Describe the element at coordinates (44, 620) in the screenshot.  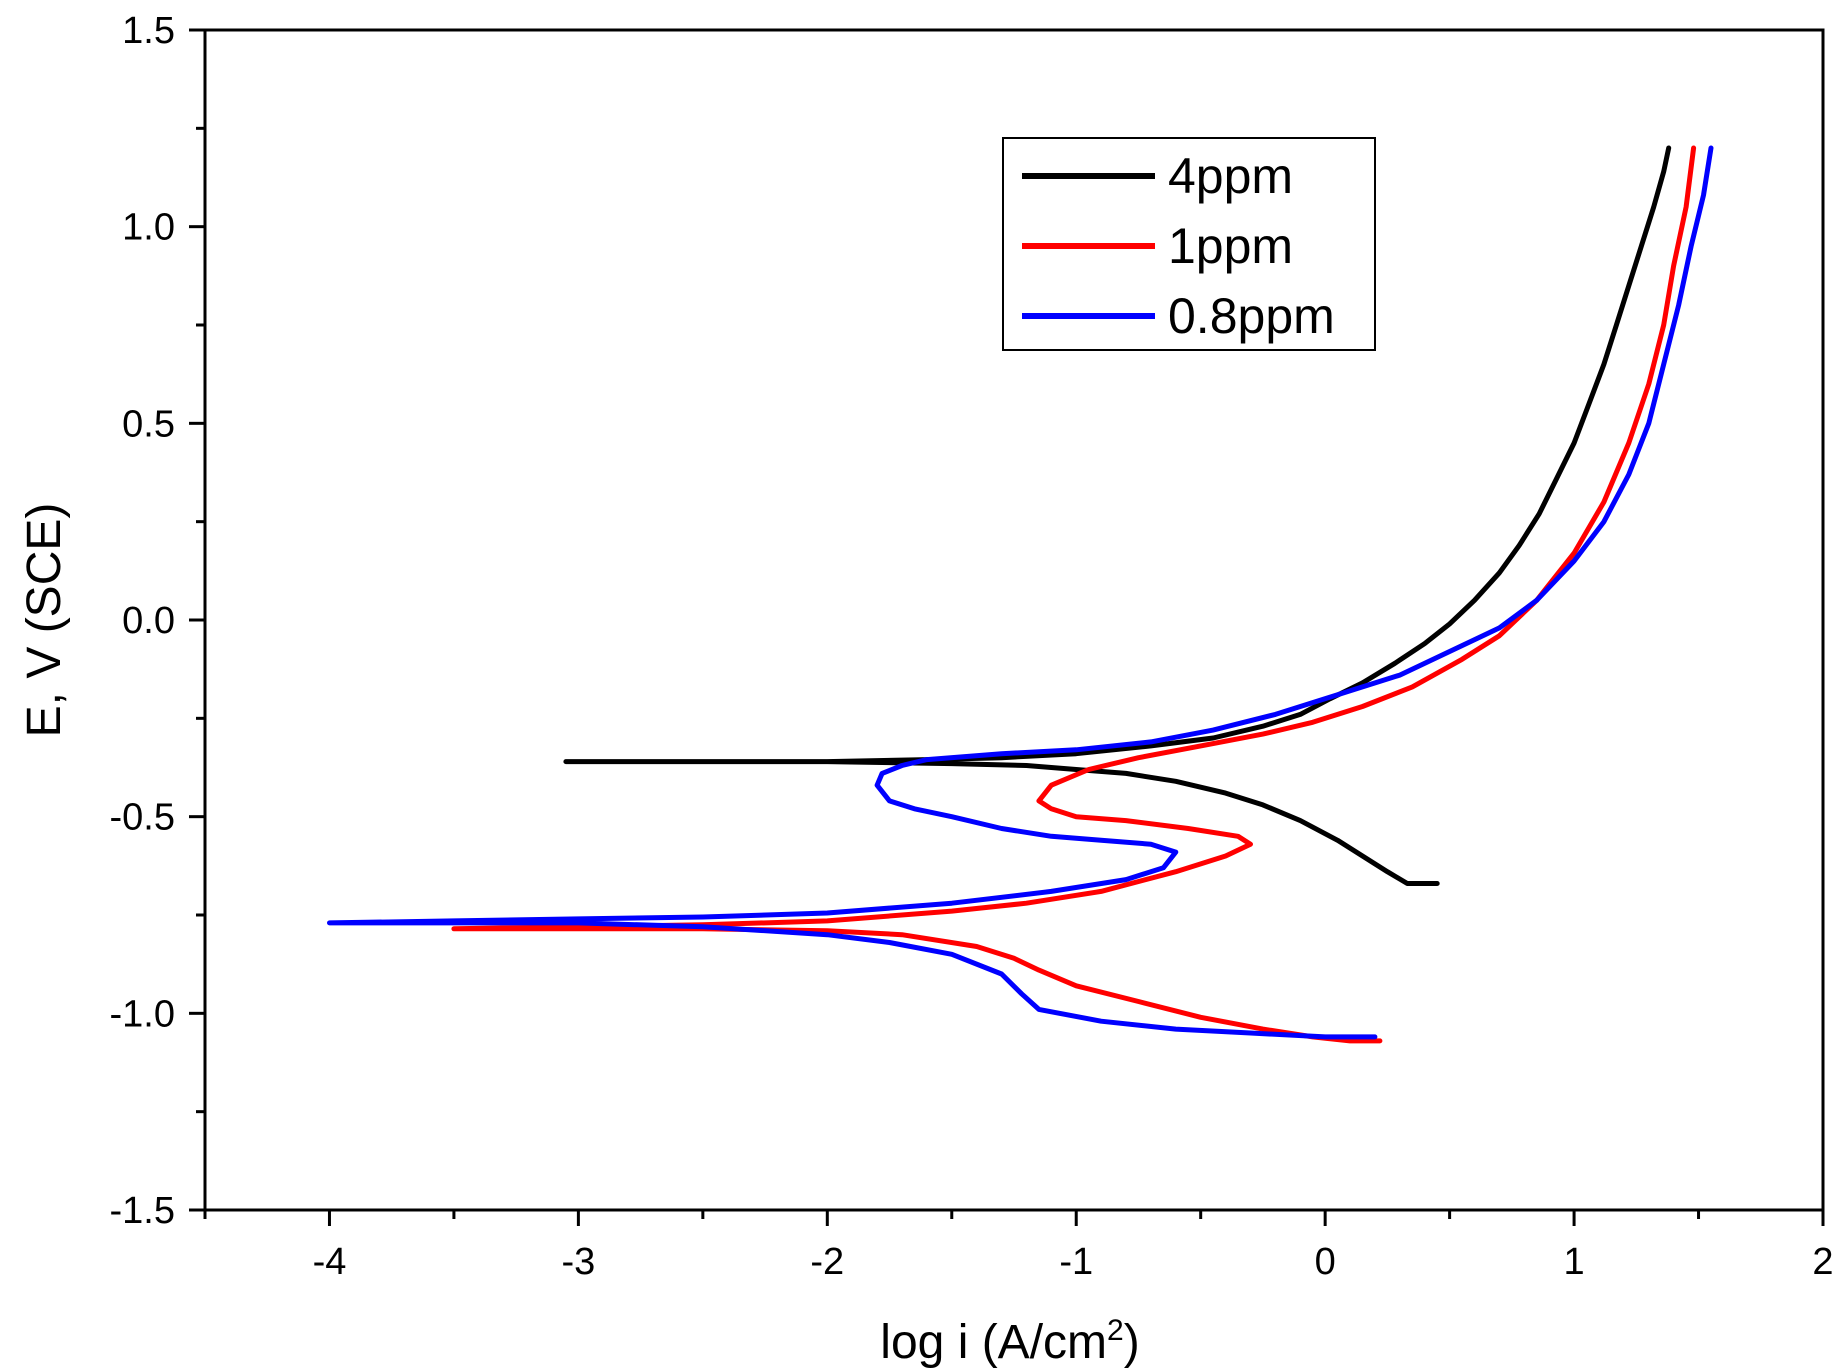
I see `y-axis-title: E, V (SCE)` at that location.